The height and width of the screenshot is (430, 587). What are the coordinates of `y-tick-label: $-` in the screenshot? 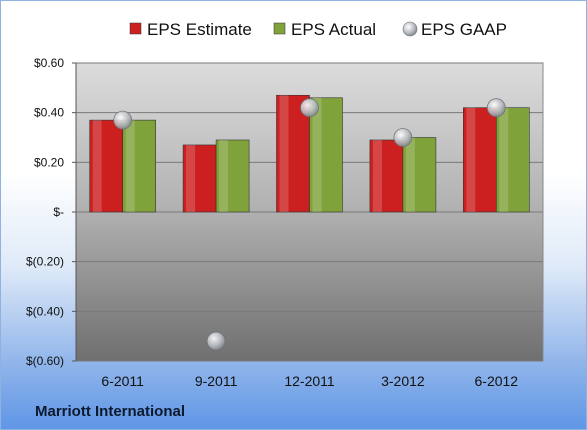 It's located at (58, 212).